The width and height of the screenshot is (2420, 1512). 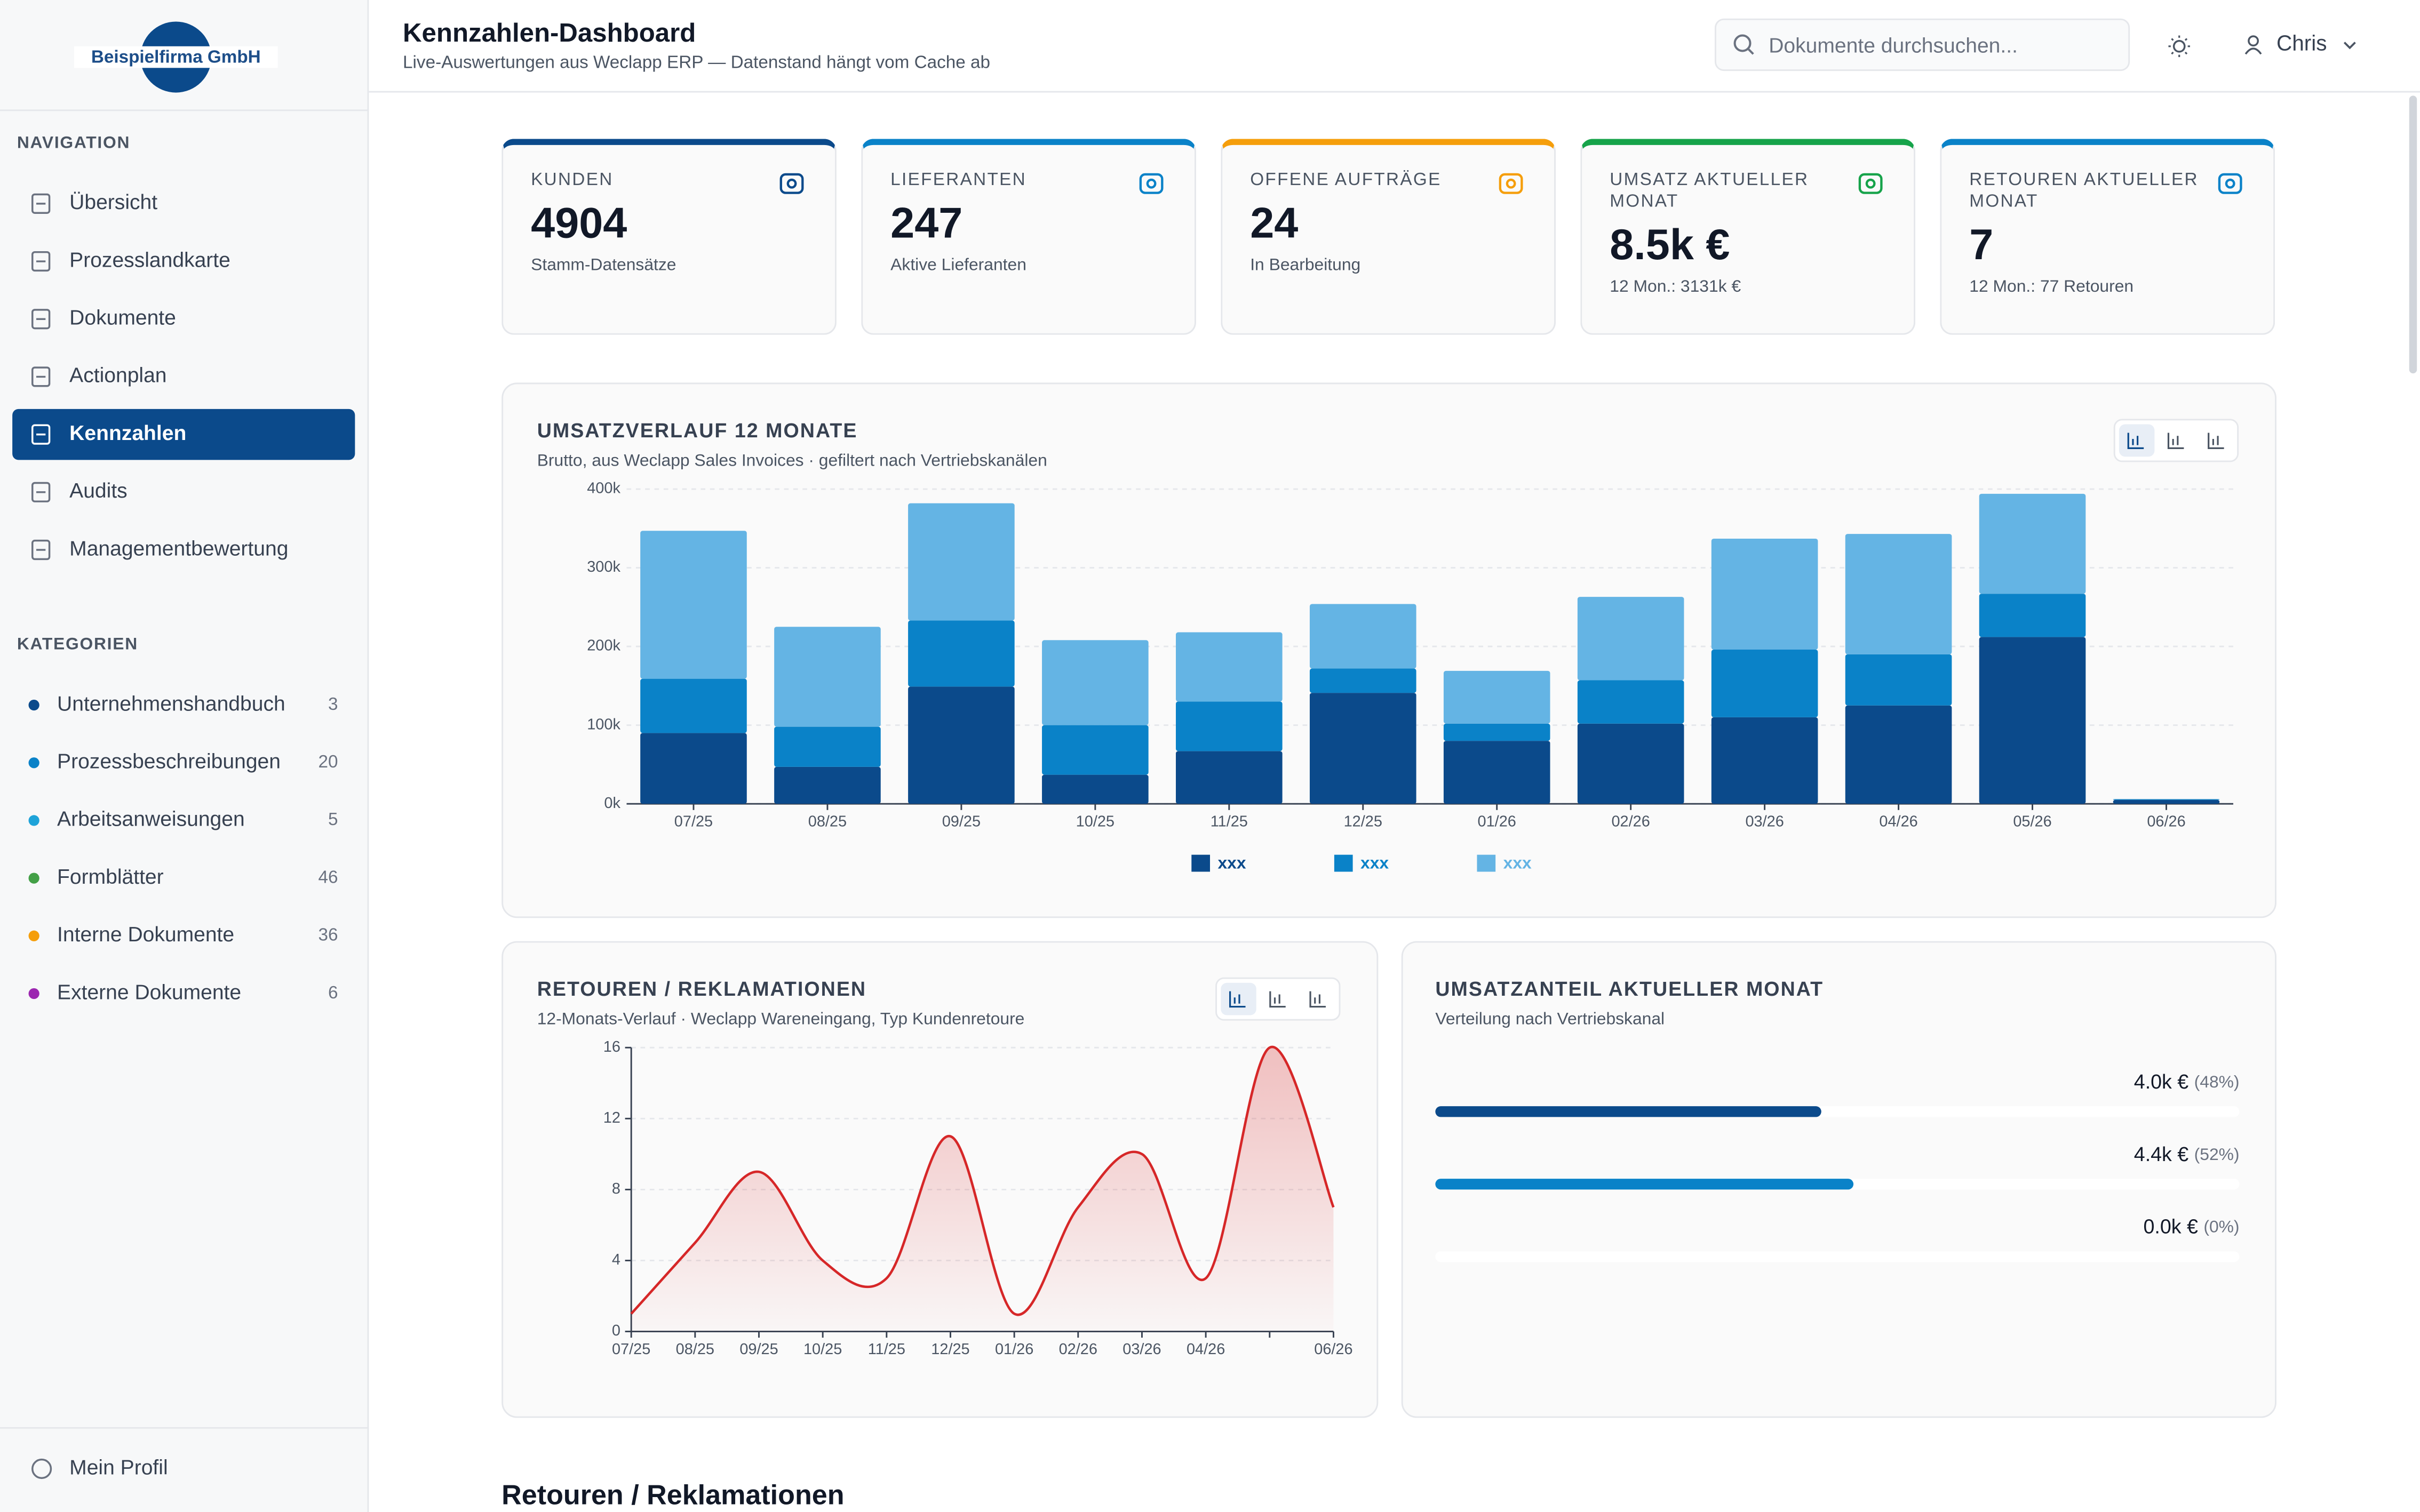 I want to click on kpi-note: Aktive Lieferanten, so click(x=958, y=265).